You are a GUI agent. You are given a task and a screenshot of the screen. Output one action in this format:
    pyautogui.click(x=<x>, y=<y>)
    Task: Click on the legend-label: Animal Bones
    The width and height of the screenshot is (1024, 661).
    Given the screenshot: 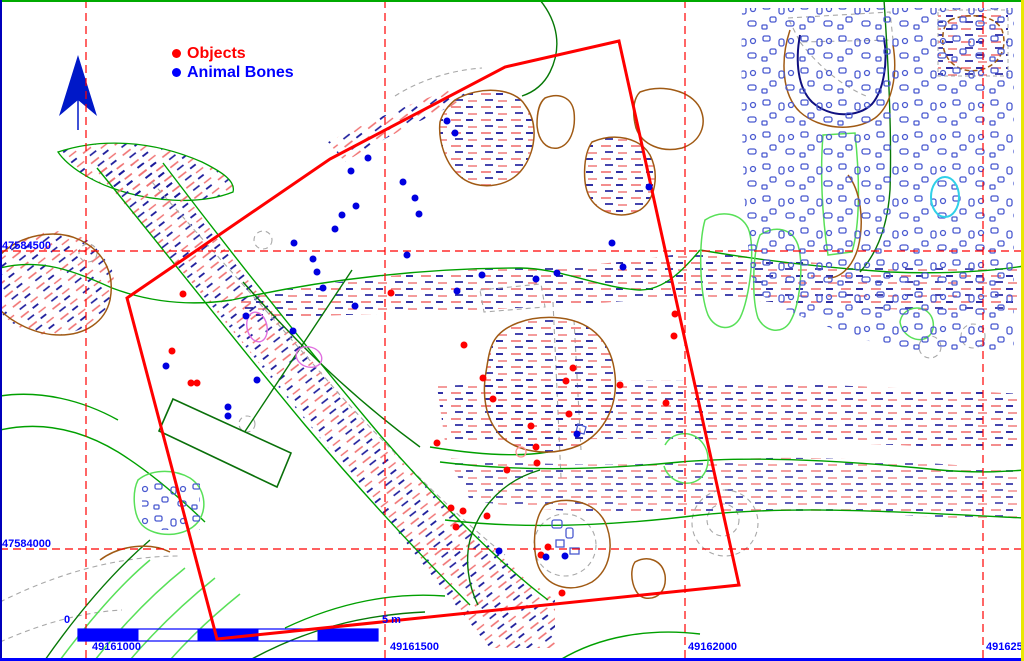 What is the action you would take?
    pyautogui.click(x=240, y=72)
    